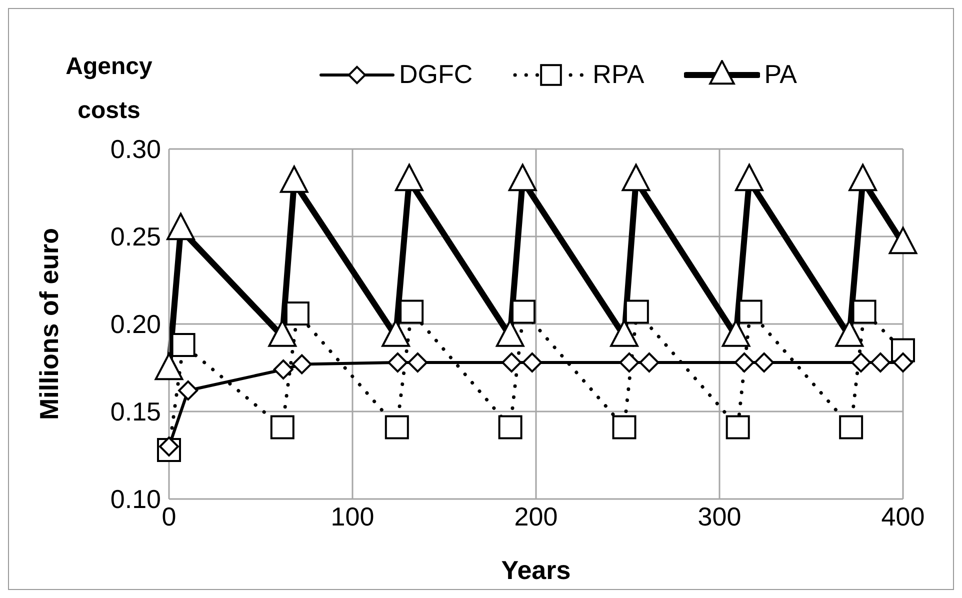 Image resolution: width=962 pixels, height=598 pixels. Describe the element at coordinates (169, 516) in the screenshot. I see `x-tick-label: 0` at that location.